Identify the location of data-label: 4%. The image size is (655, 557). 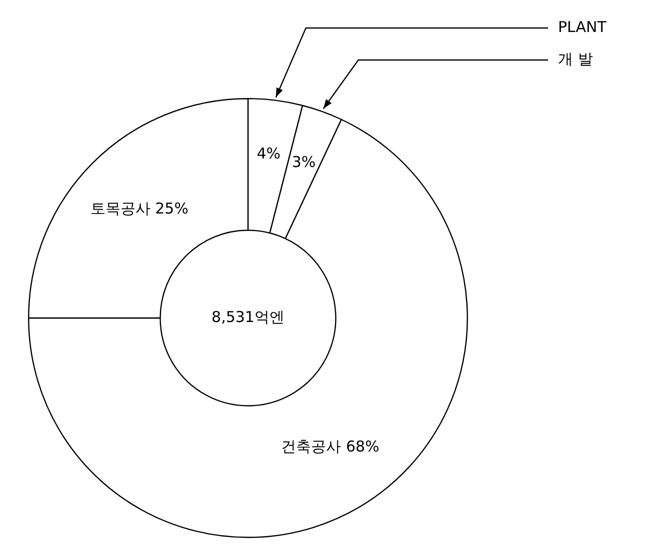
(268, 153).